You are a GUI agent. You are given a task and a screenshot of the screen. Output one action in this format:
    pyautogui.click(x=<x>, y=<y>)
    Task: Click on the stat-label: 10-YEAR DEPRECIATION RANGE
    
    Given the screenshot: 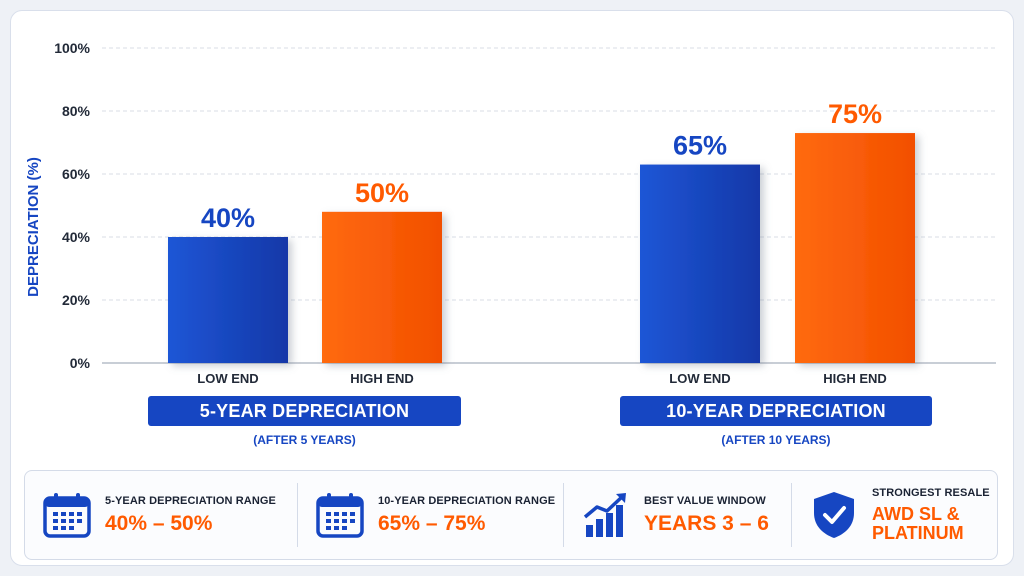 What is the action you would take?
    pyautogui.click(x=467, y=500)
    